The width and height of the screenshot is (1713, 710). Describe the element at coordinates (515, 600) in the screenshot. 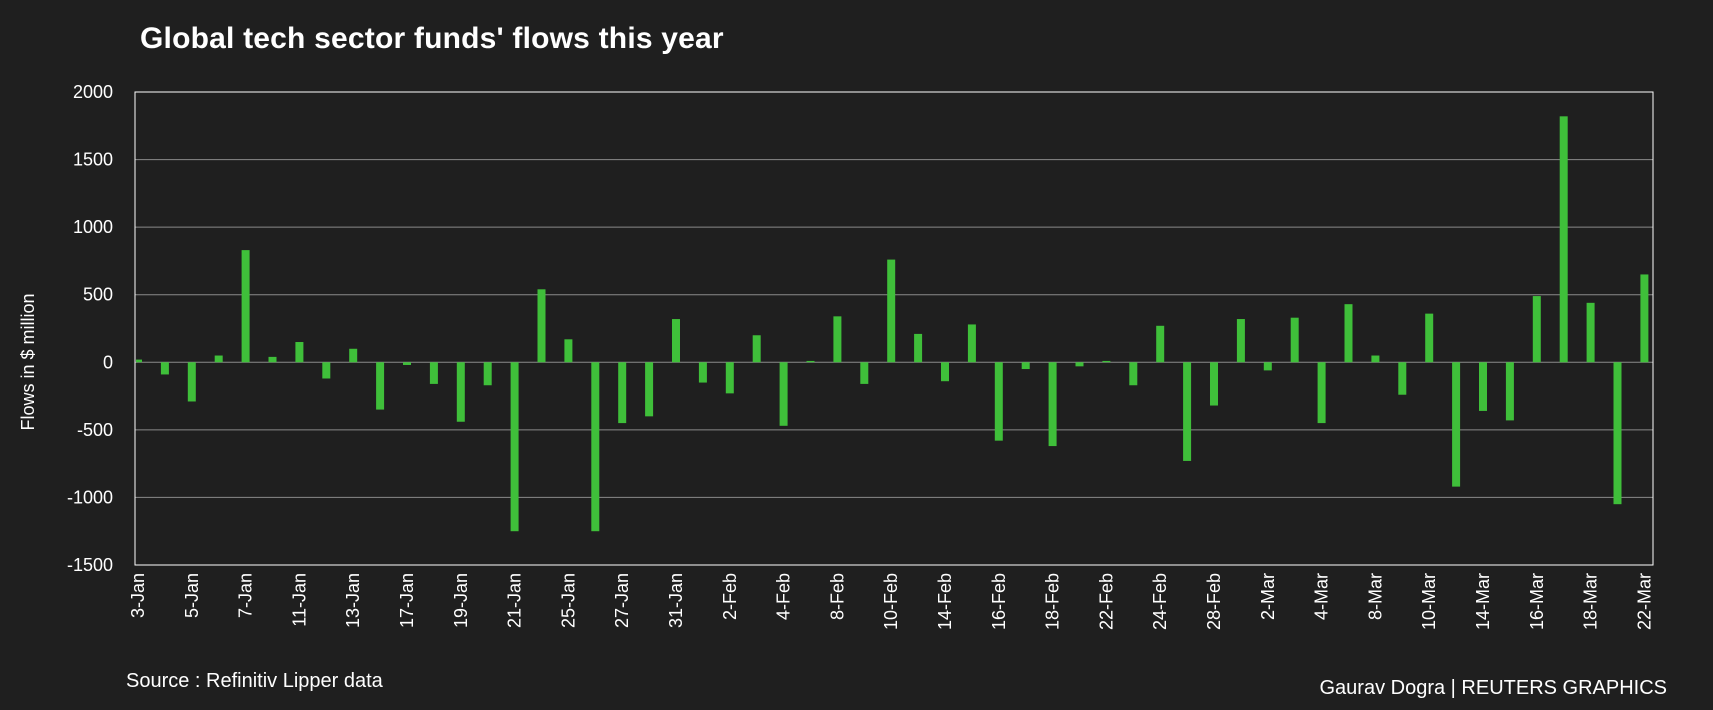

I see `x-tick-label: 21-Jan` at that location.